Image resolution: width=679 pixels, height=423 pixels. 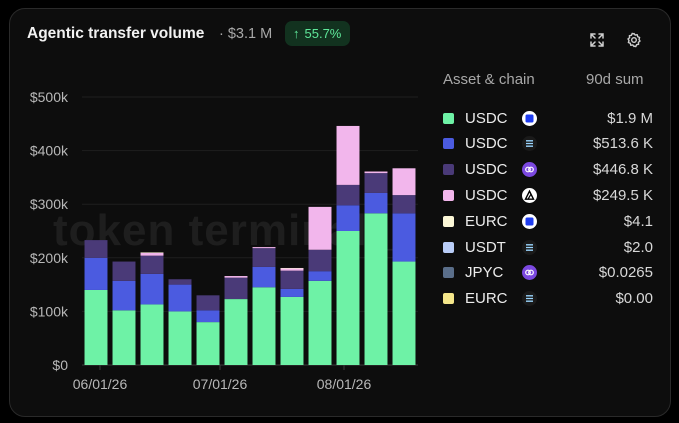 What do you see at coordinates (548, 221) in the screenshot?
I see `legend-item: EURC $4.1` at bounding box center [548, 221].